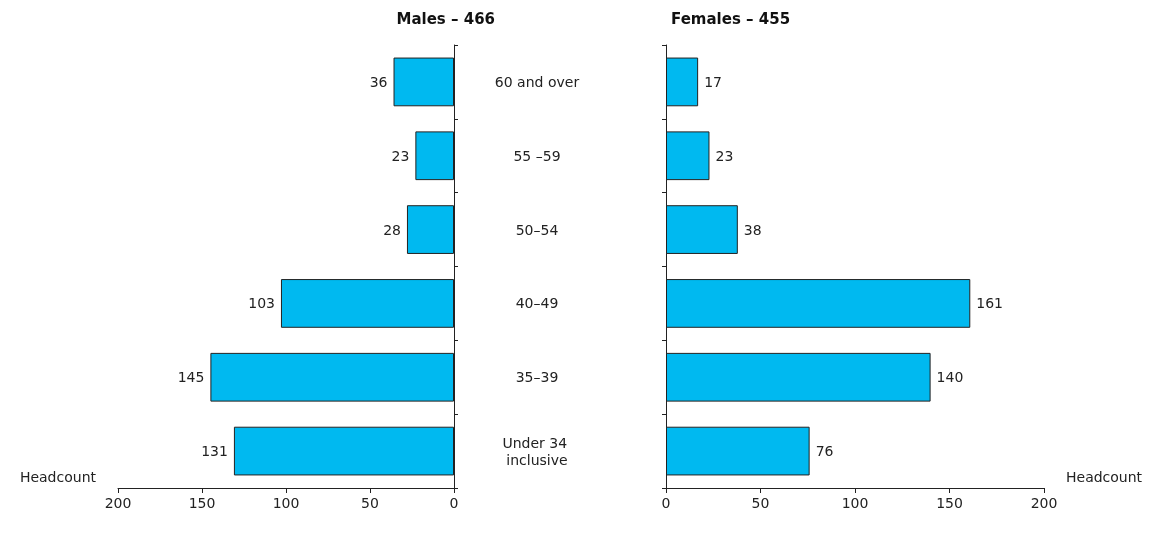 This screenshot has width=1163, height=536. I want to click on chart-title: Males – 466, so click(446, 18).